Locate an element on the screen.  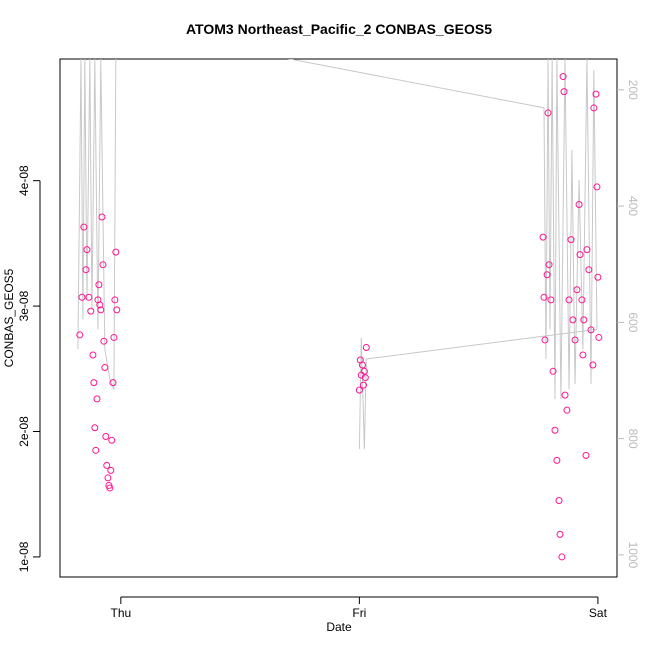
x-tick-label: Thu is located at coordinates (120, 613).